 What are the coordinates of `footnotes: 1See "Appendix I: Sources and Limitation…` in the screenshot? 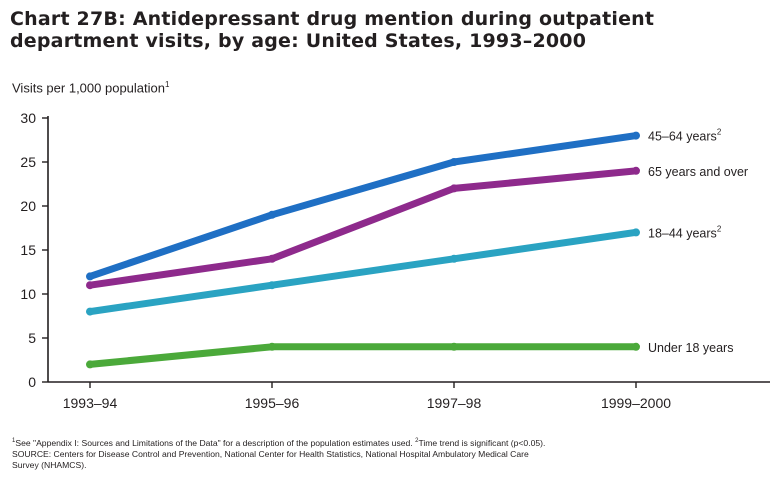 It's located at (387, 453).